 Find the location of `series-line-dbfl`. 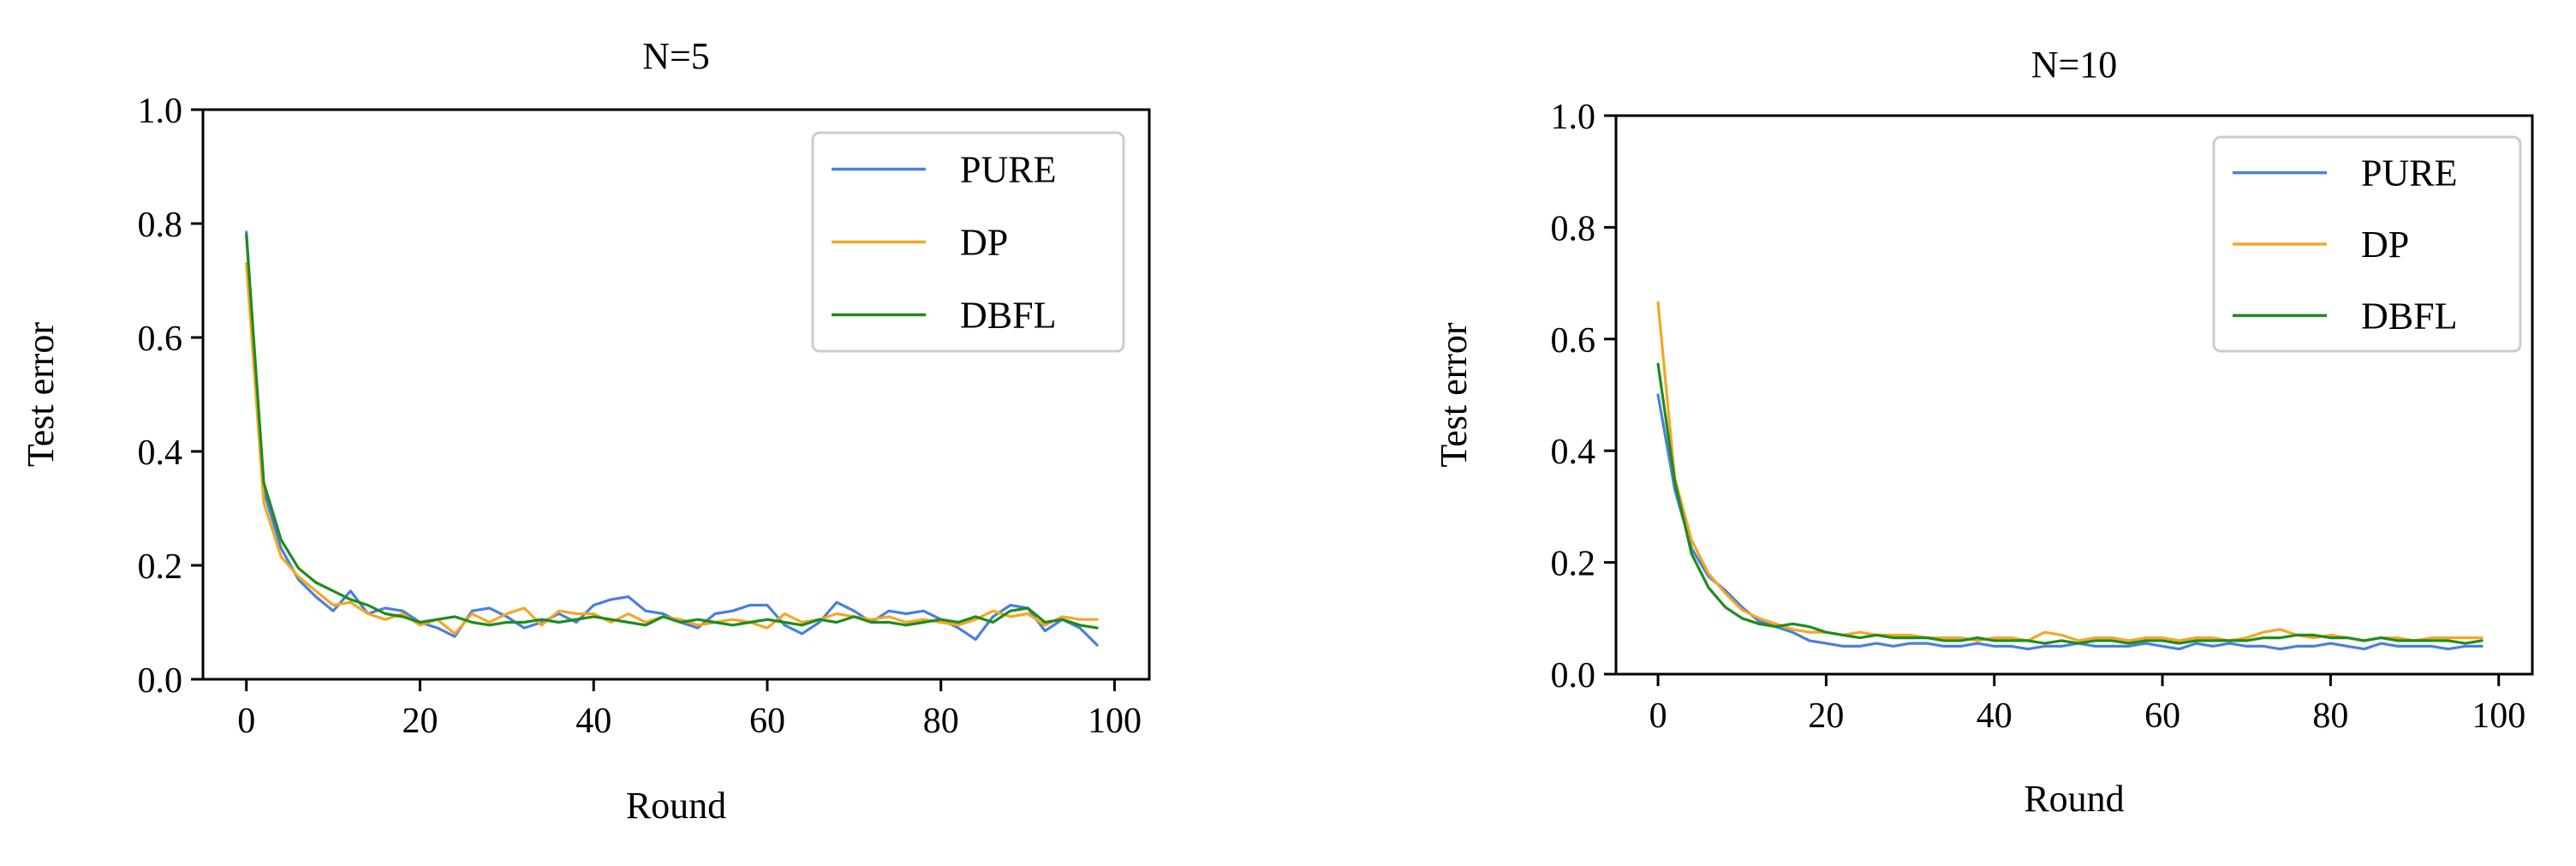

series-line-dbfl is located at coordinates (2070, 503).